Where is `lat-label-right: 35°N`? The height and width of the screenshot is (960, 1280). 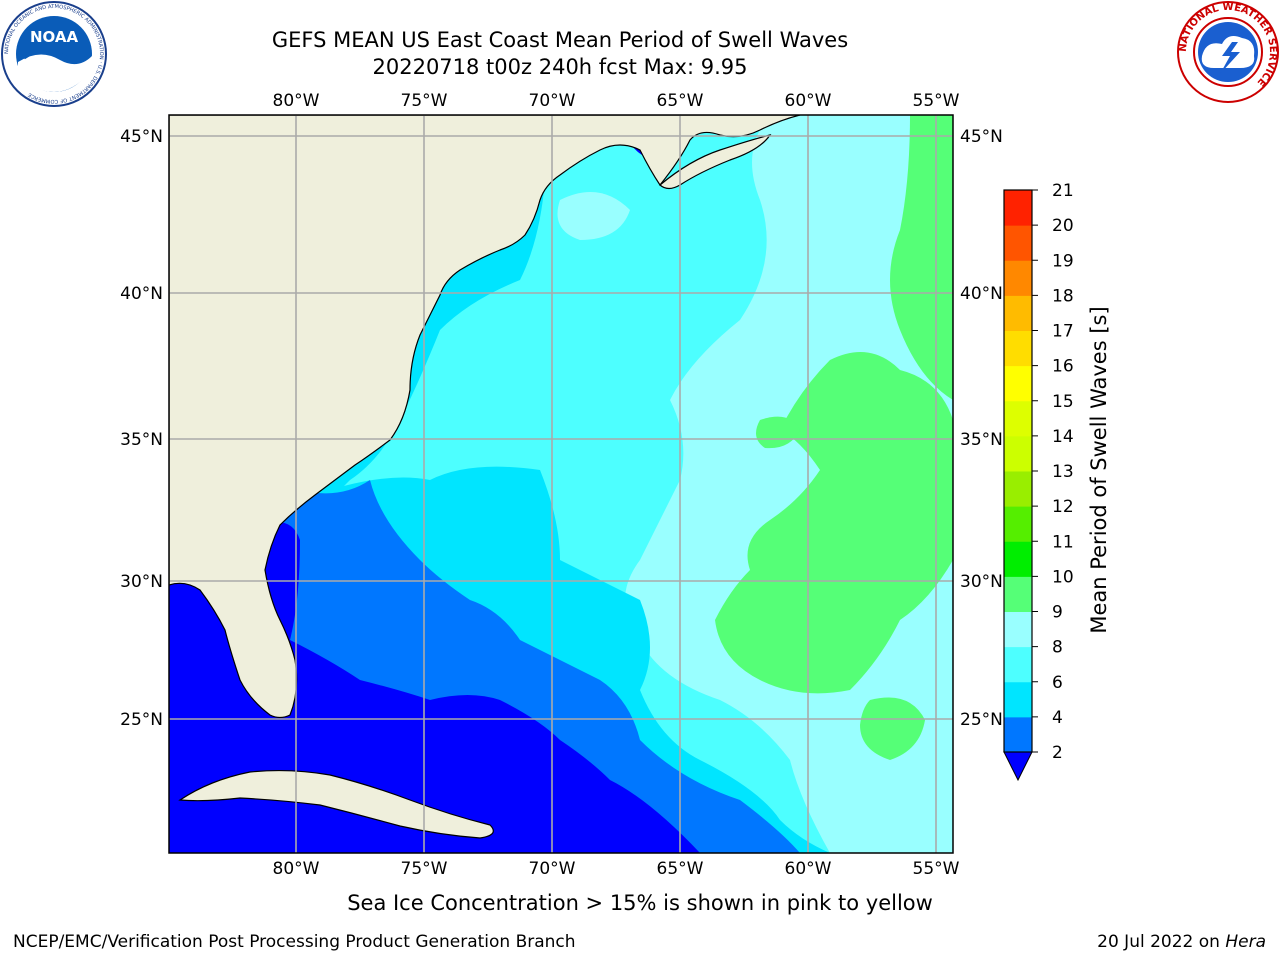
lat-label-right: 35°N is located at coordinates (981, 440).